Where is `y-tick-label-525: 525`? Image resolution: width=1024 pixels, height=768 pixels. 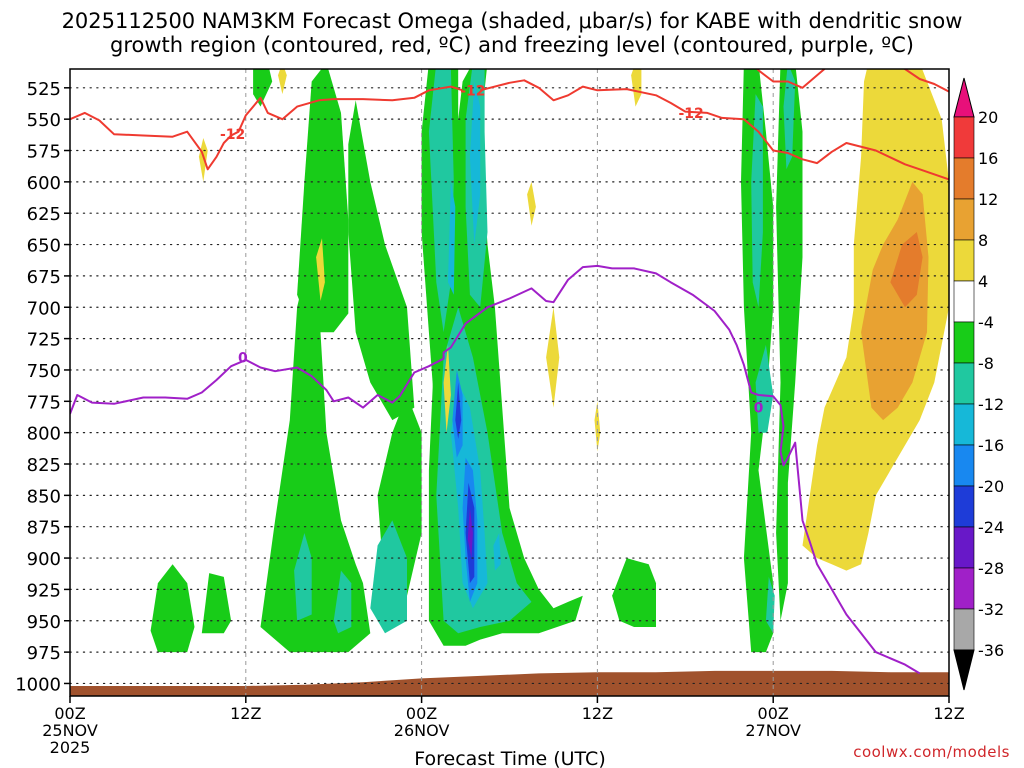 y-tick-label-525: 525 is located at coordinates (44, 89).